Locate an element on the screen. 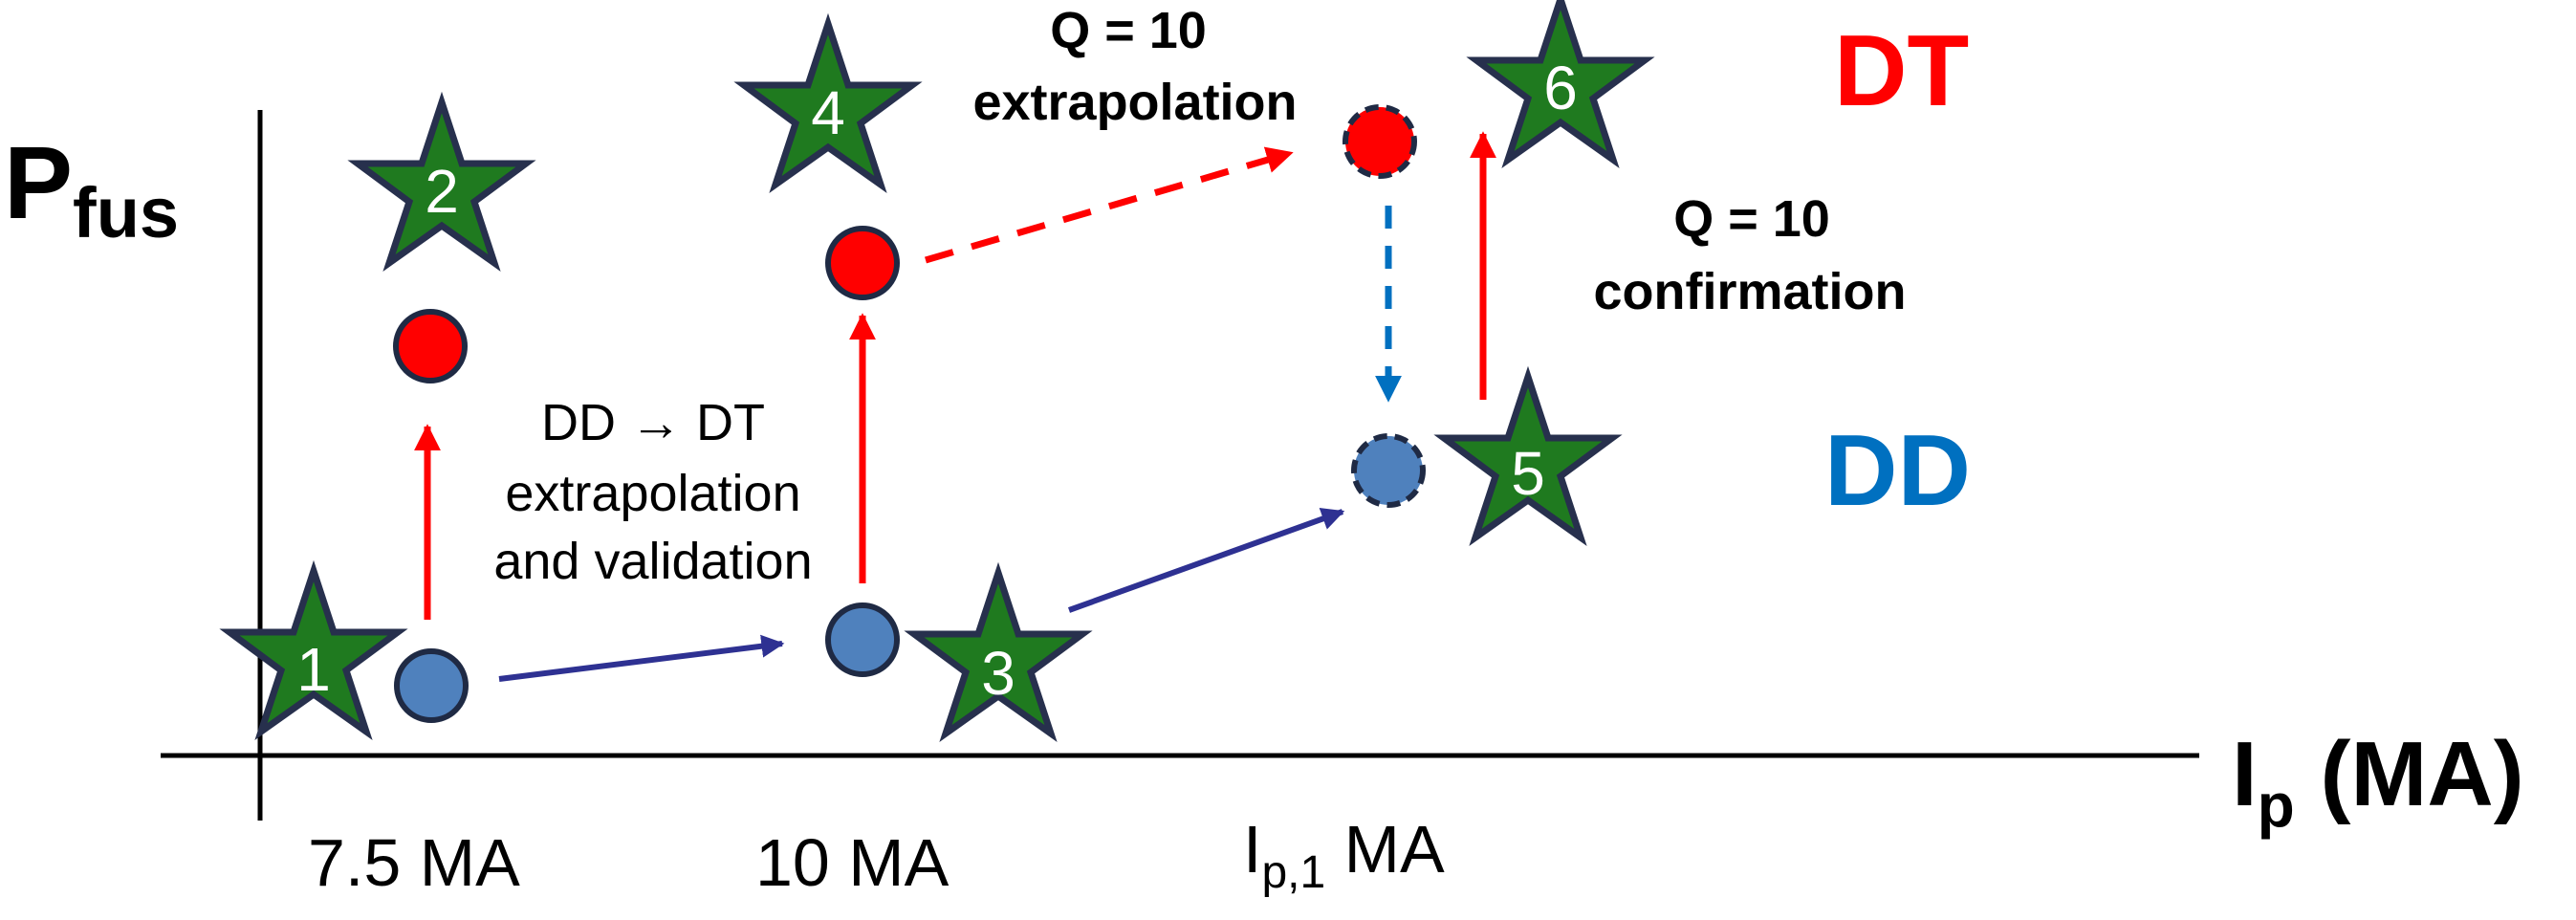 The height and width of the screenshot is (920, 2576). dt-point-ip1 is located at coordinates (1380, 142).